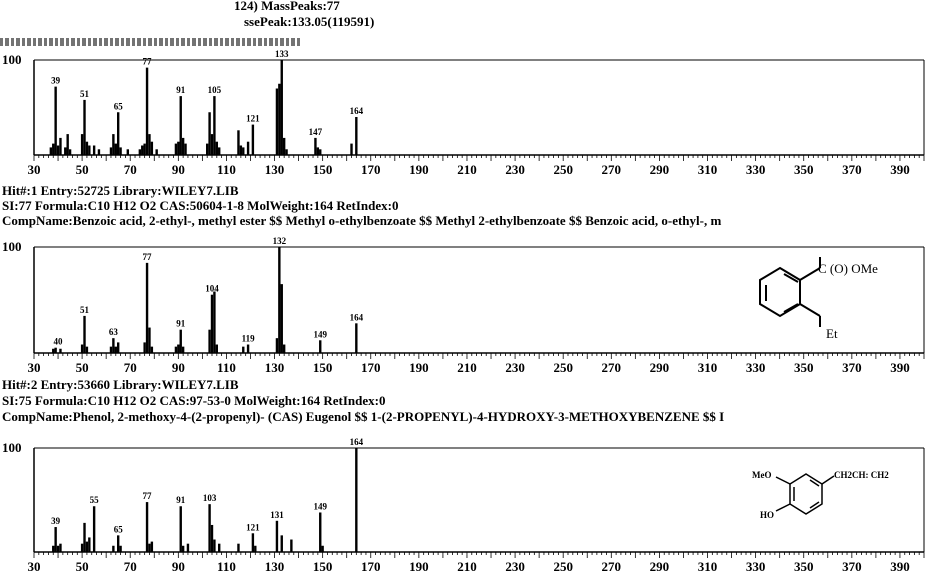  Describe the element at coordinates (85, 310) in the screenshot. I see `peak-label: 51` at that location.